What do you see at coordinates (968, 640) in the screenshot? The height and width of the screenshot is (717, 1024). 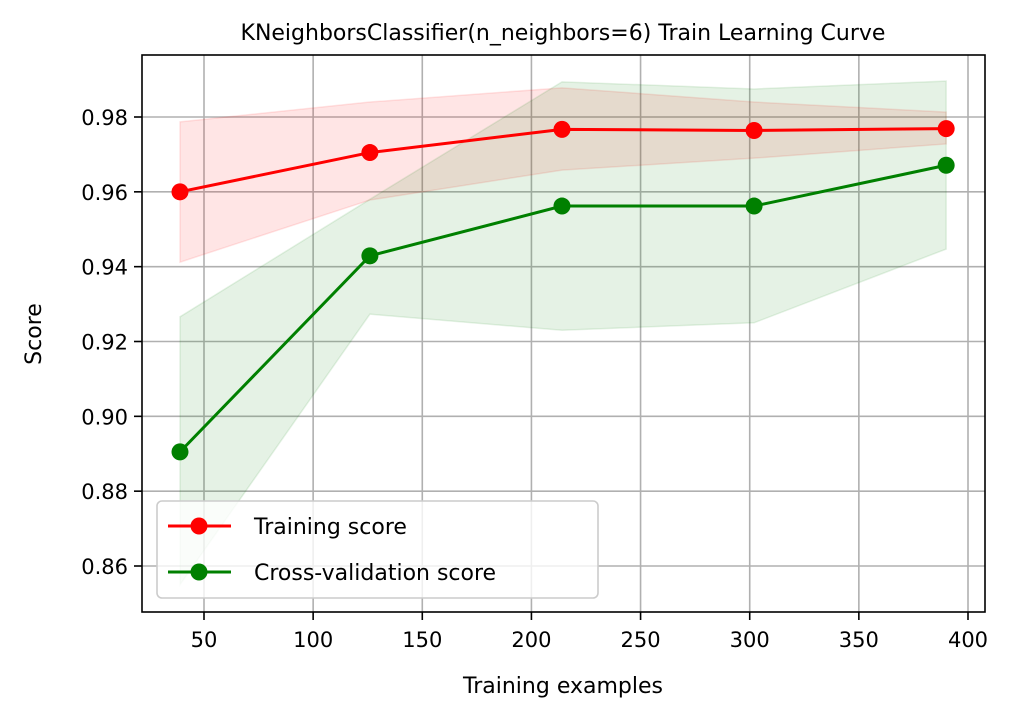 I see `x-tick-label: 400` at bounding box center [968, 640].